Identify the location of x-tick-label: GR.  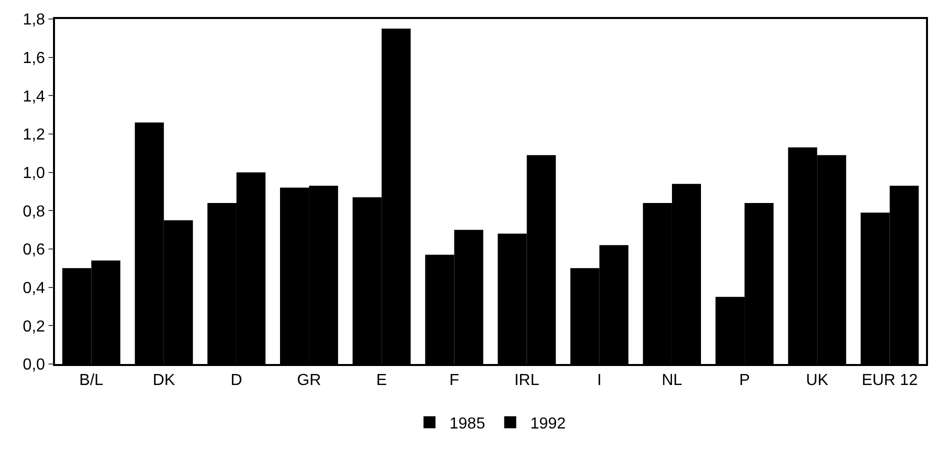
(309, 380).